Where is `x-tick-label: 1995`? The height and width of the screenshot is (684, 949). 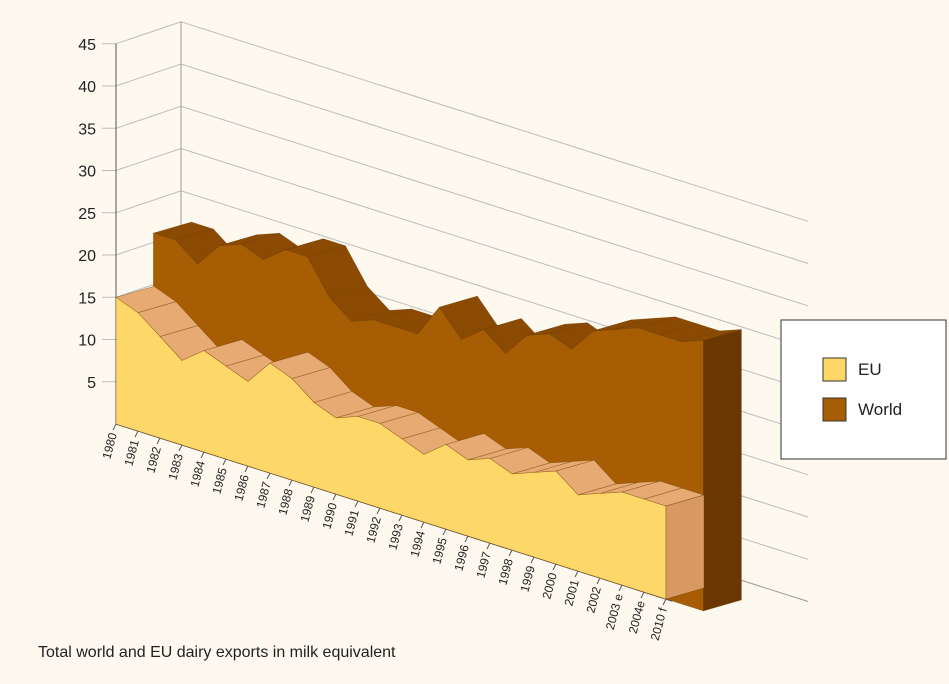
x-tick-label: 1995 is located at coordinates (439, 551).